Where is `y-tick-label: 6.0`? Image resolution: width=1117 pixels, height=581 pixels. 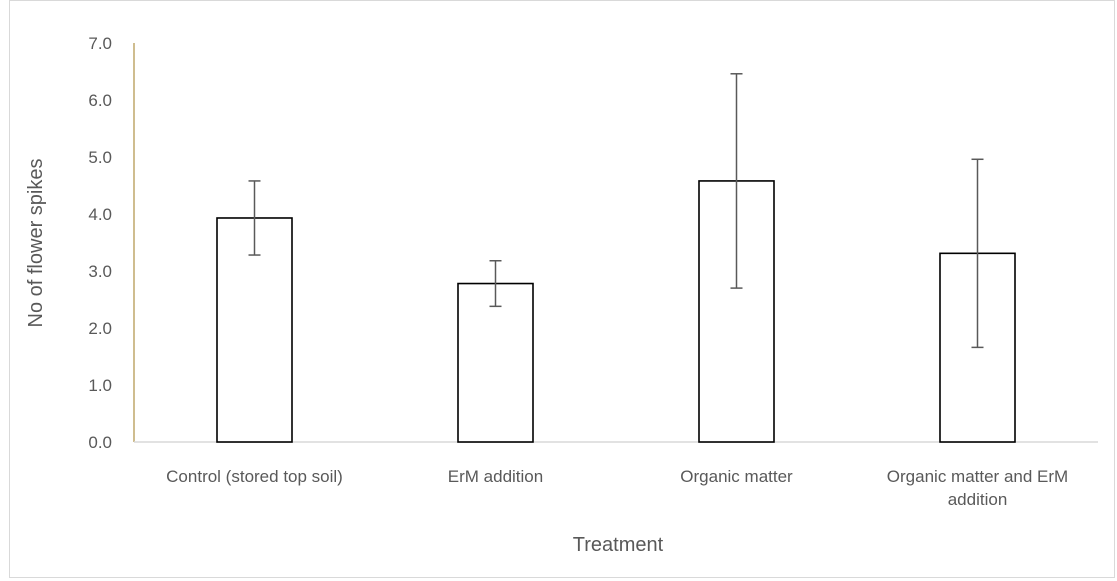 y-tick-label: 6.0 is located at coordinates (100, 100).